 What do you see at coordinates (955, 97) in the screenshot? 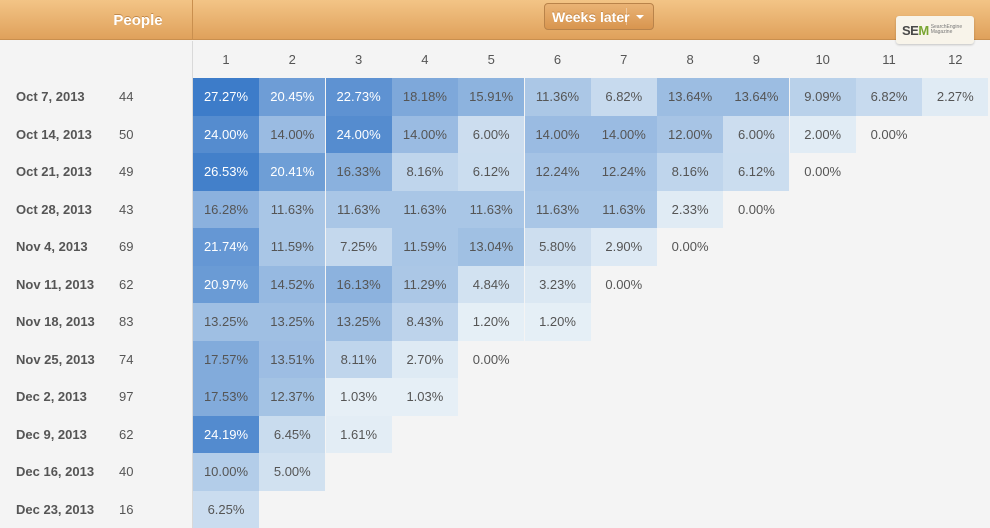
I see `retention-cell: 2.27%` at bounding box center [955, 97].